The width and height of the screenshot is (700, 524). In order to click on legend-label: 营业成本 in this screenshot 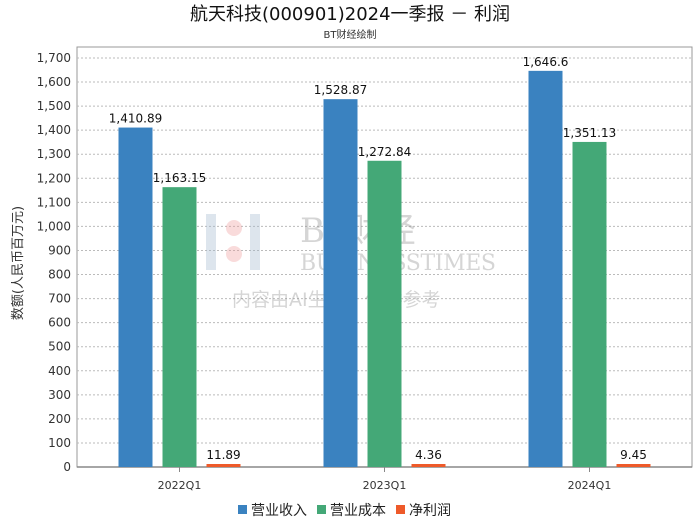, I will do `click(358, 511)`.